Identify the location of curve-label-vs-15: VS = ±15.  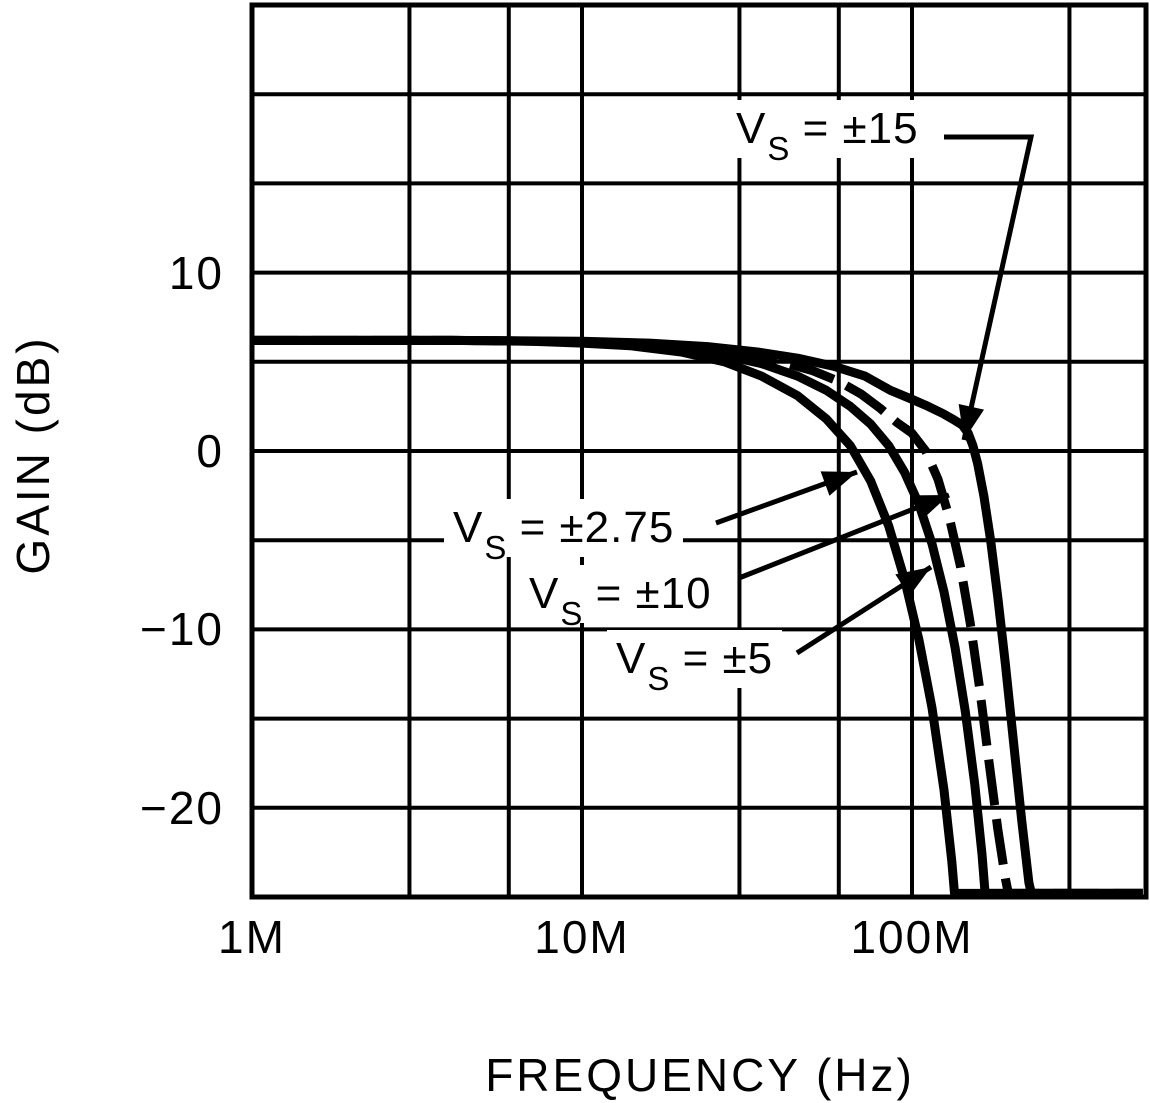
(827, 132).